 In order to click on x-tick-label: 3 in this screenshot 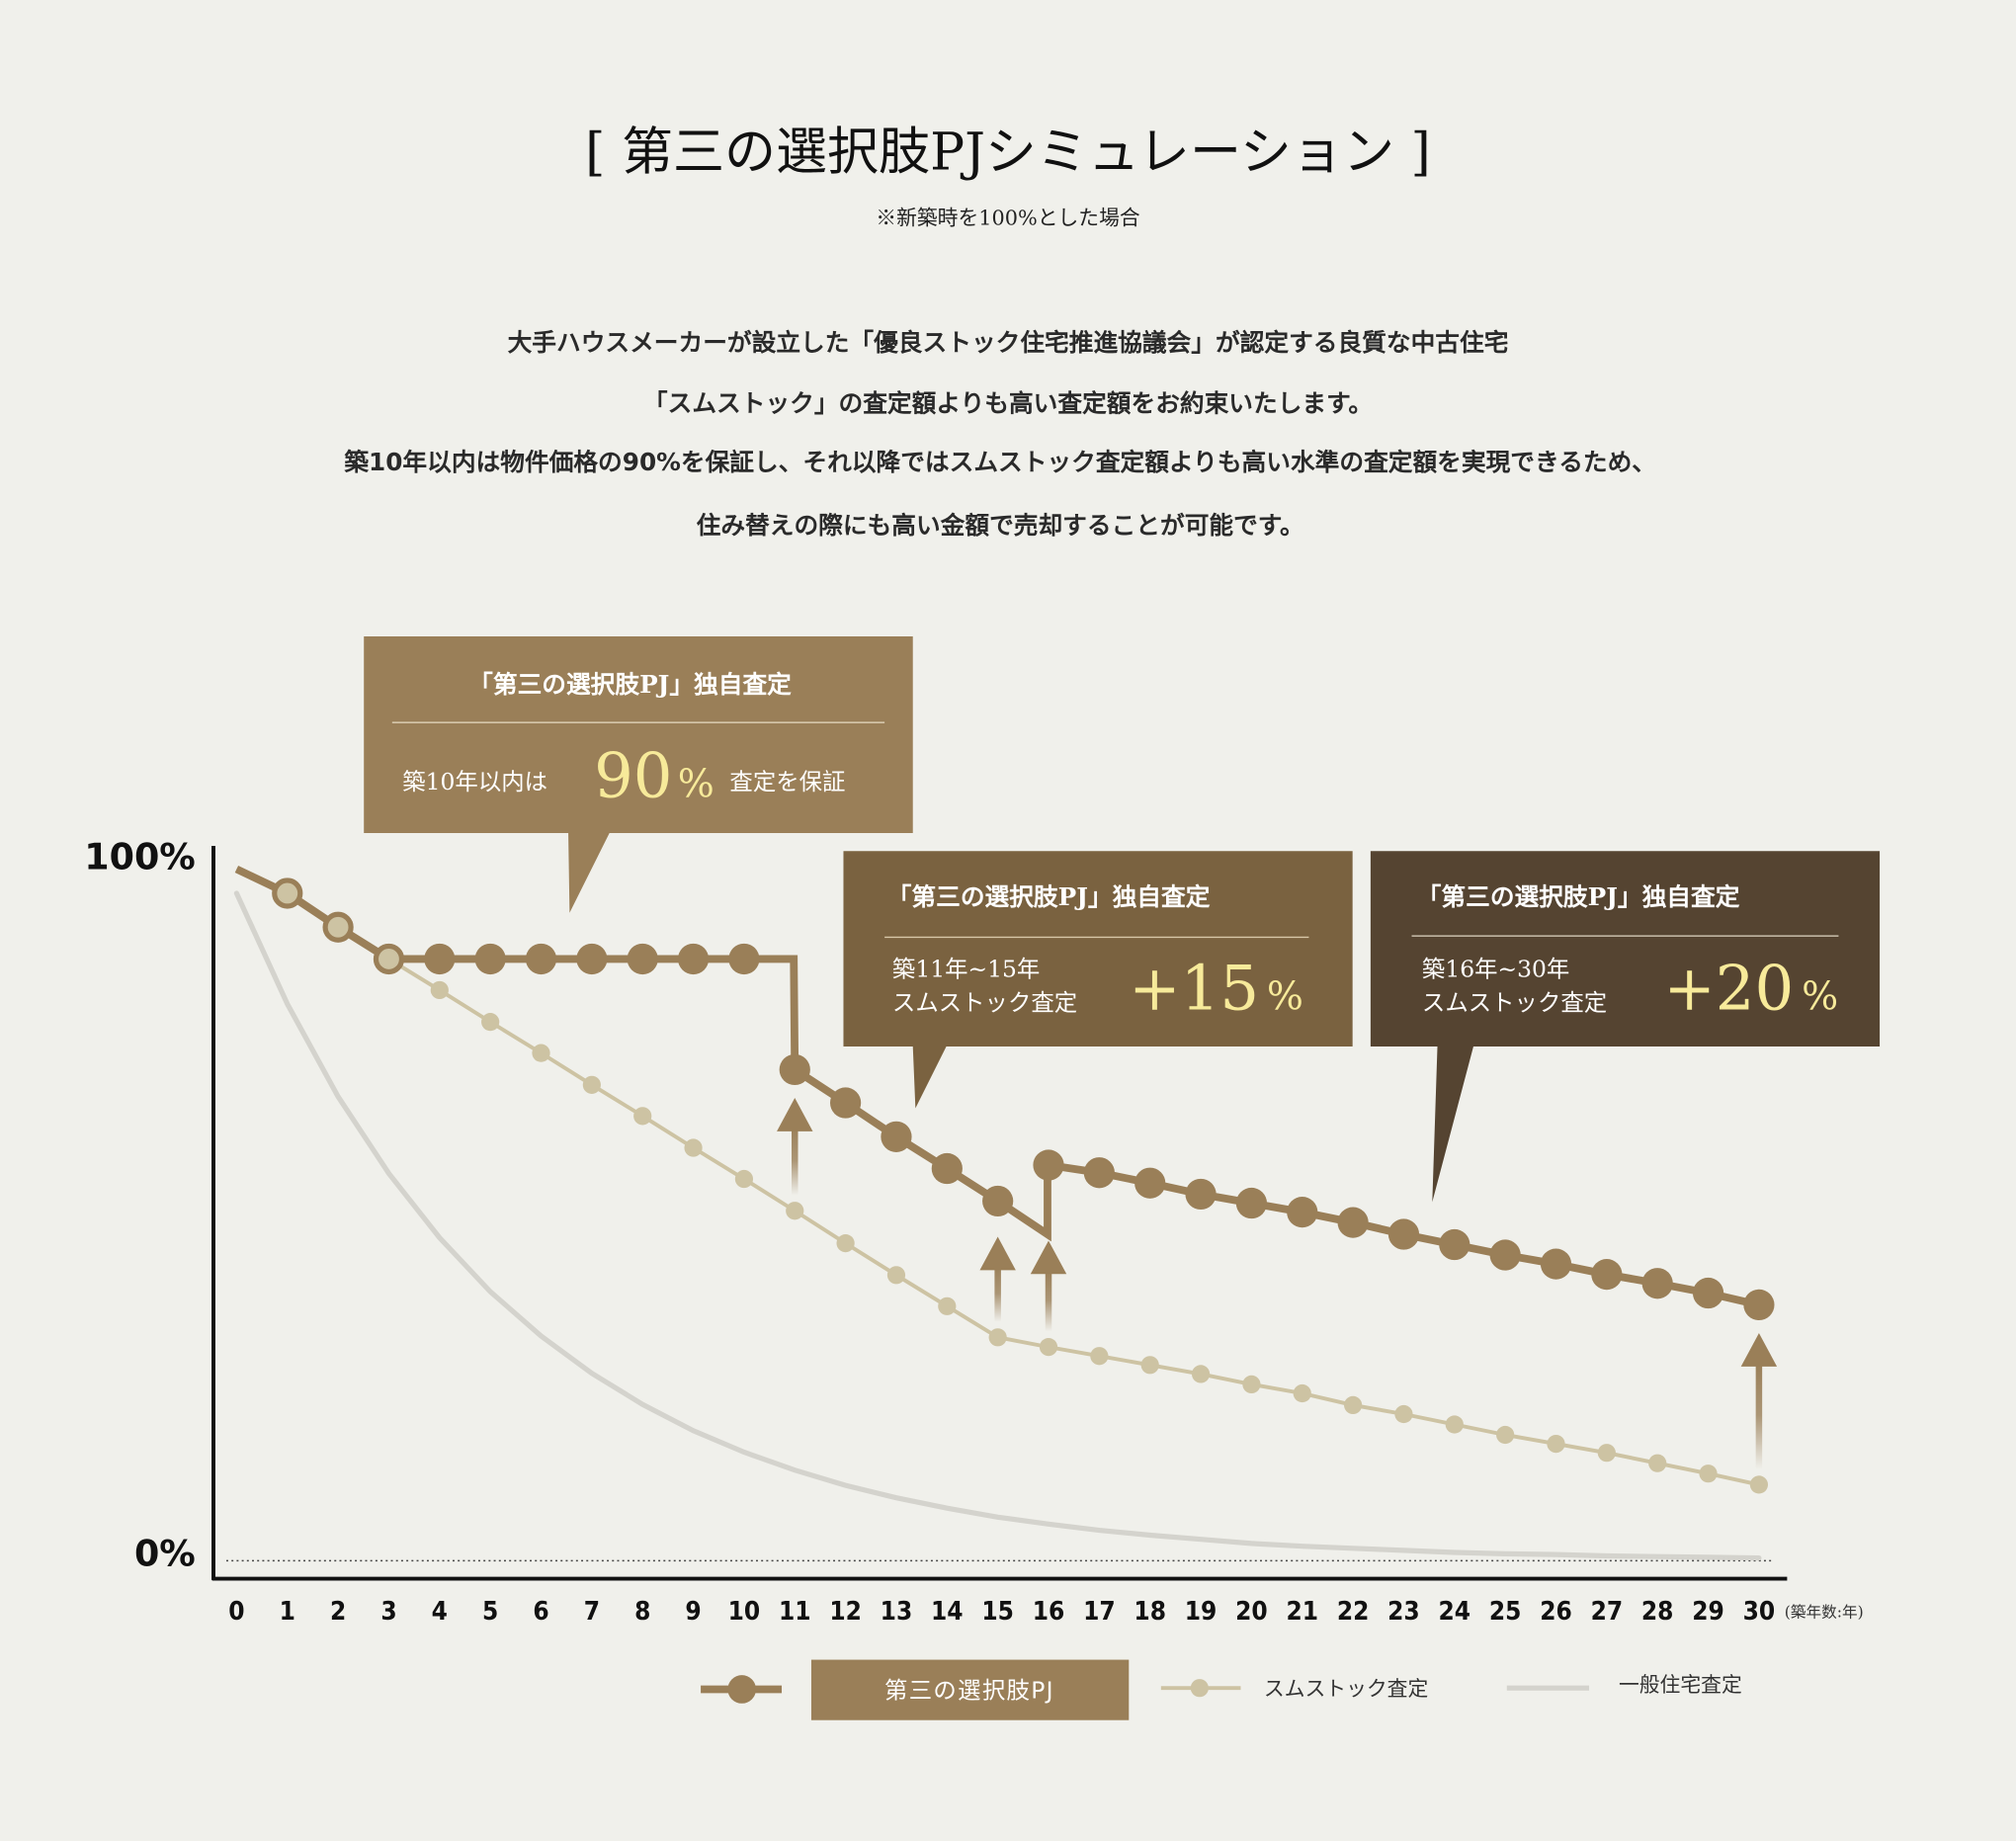, I will do `click(388, 1612)`.